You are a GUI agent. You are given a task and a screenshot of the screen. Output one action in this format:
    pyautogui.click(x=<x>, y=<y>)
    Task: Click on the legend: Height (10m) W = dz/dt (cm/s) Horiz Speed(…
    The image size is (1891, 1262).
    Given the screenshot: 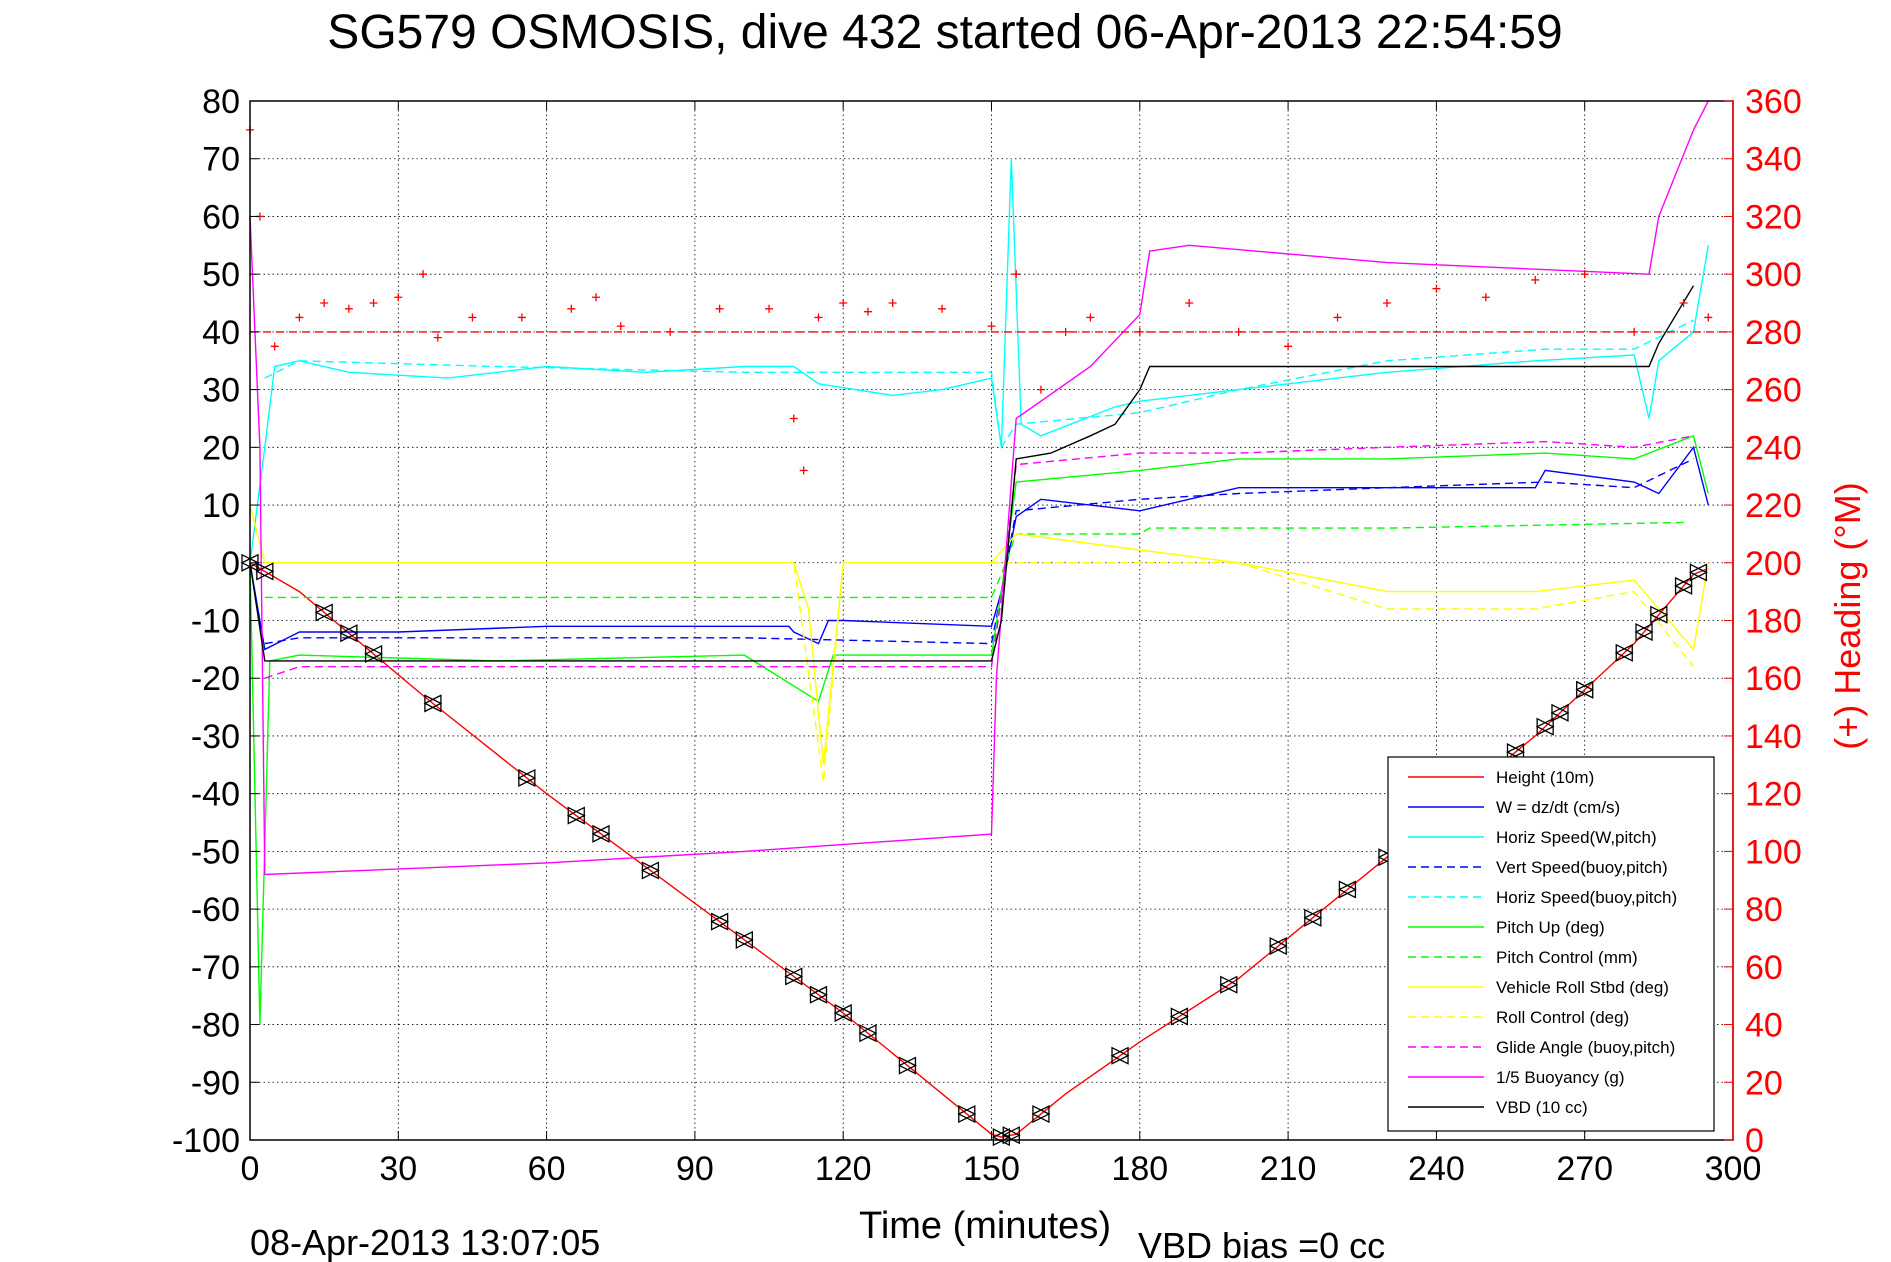 What is the action you would take?
    pyautogui.click(x=1551, y=944)
    